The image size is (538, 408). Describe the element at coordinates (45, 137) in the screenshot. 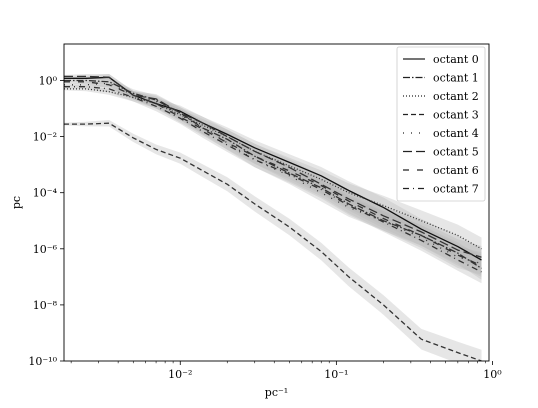

I see `y-tick-label: 10⁻²` at that location.